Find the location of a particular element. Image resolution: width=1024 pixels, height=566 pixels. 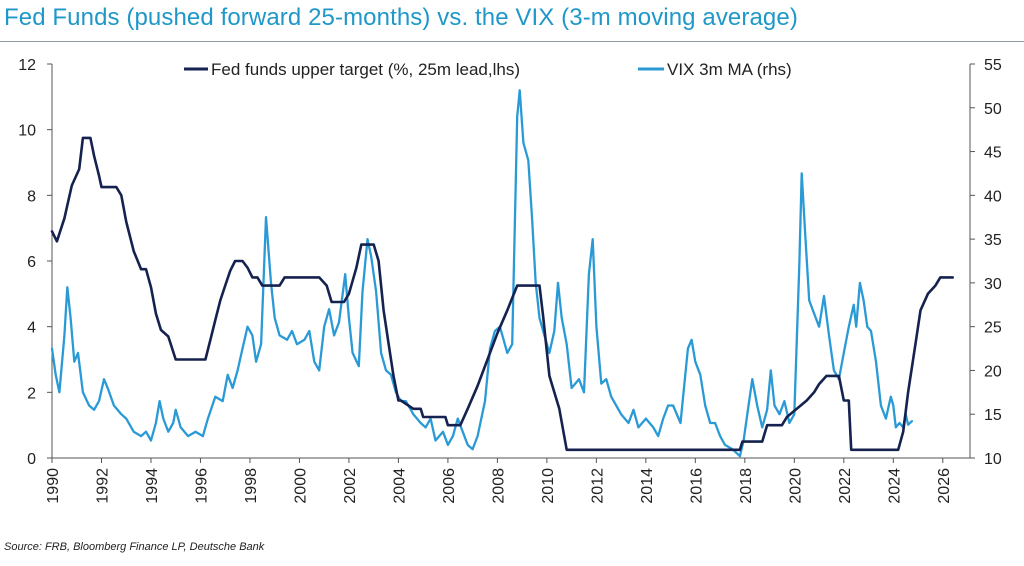

right-tick-label: 55 is located at coordinates (993, 65).